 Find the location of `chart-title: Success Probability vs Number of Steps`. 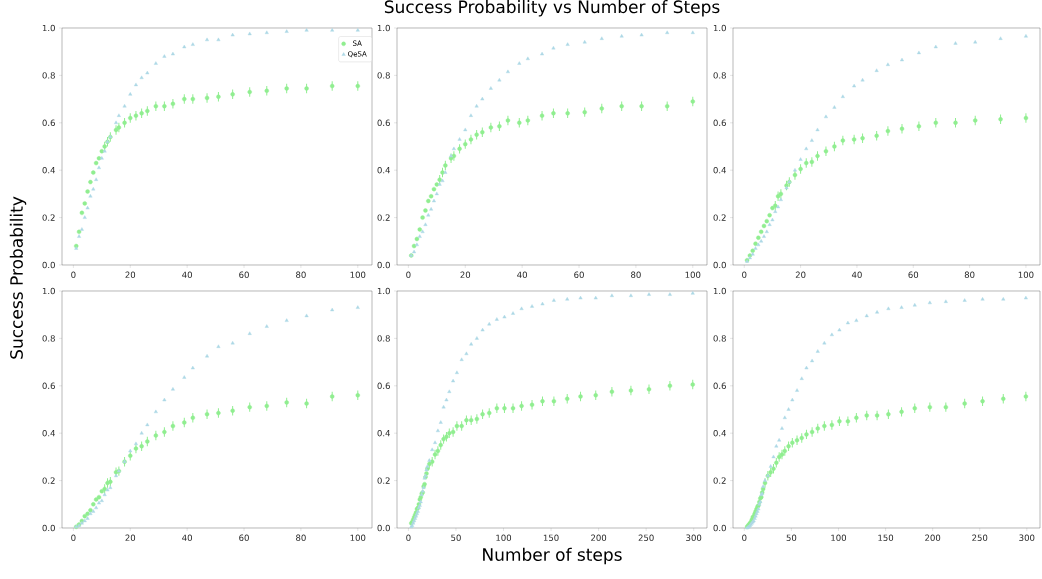

chart-title: Success Probability vs Number of Steps is located at coordinates (552, 8).